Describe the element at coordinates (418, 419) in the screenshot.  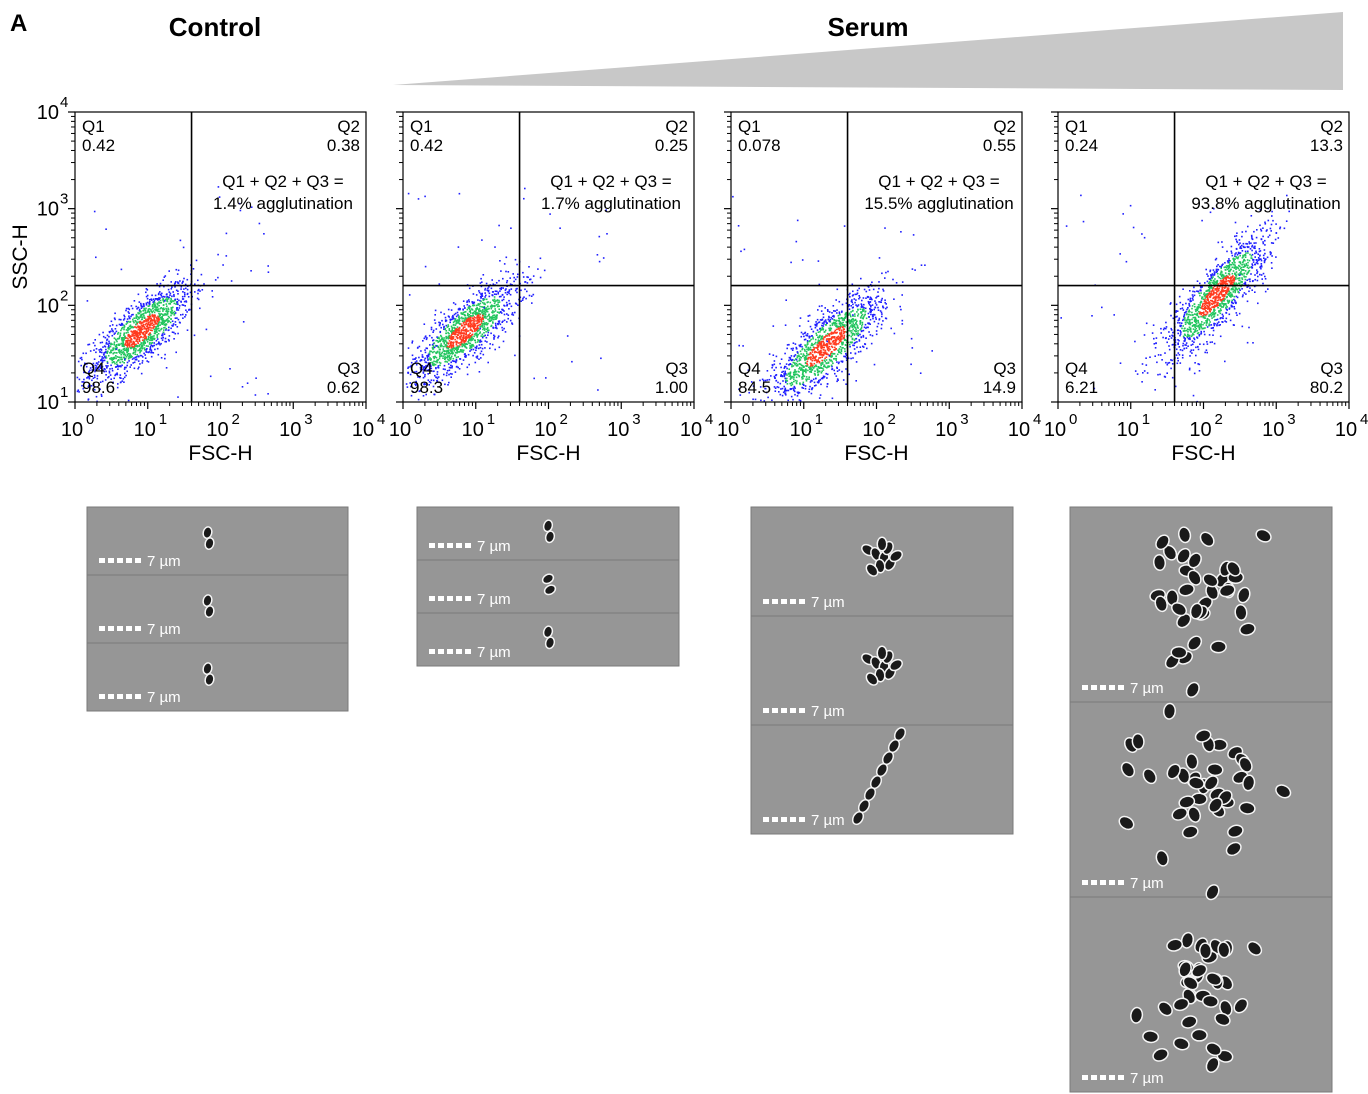
I see `x-tick-label-exponent: 0` at that location.